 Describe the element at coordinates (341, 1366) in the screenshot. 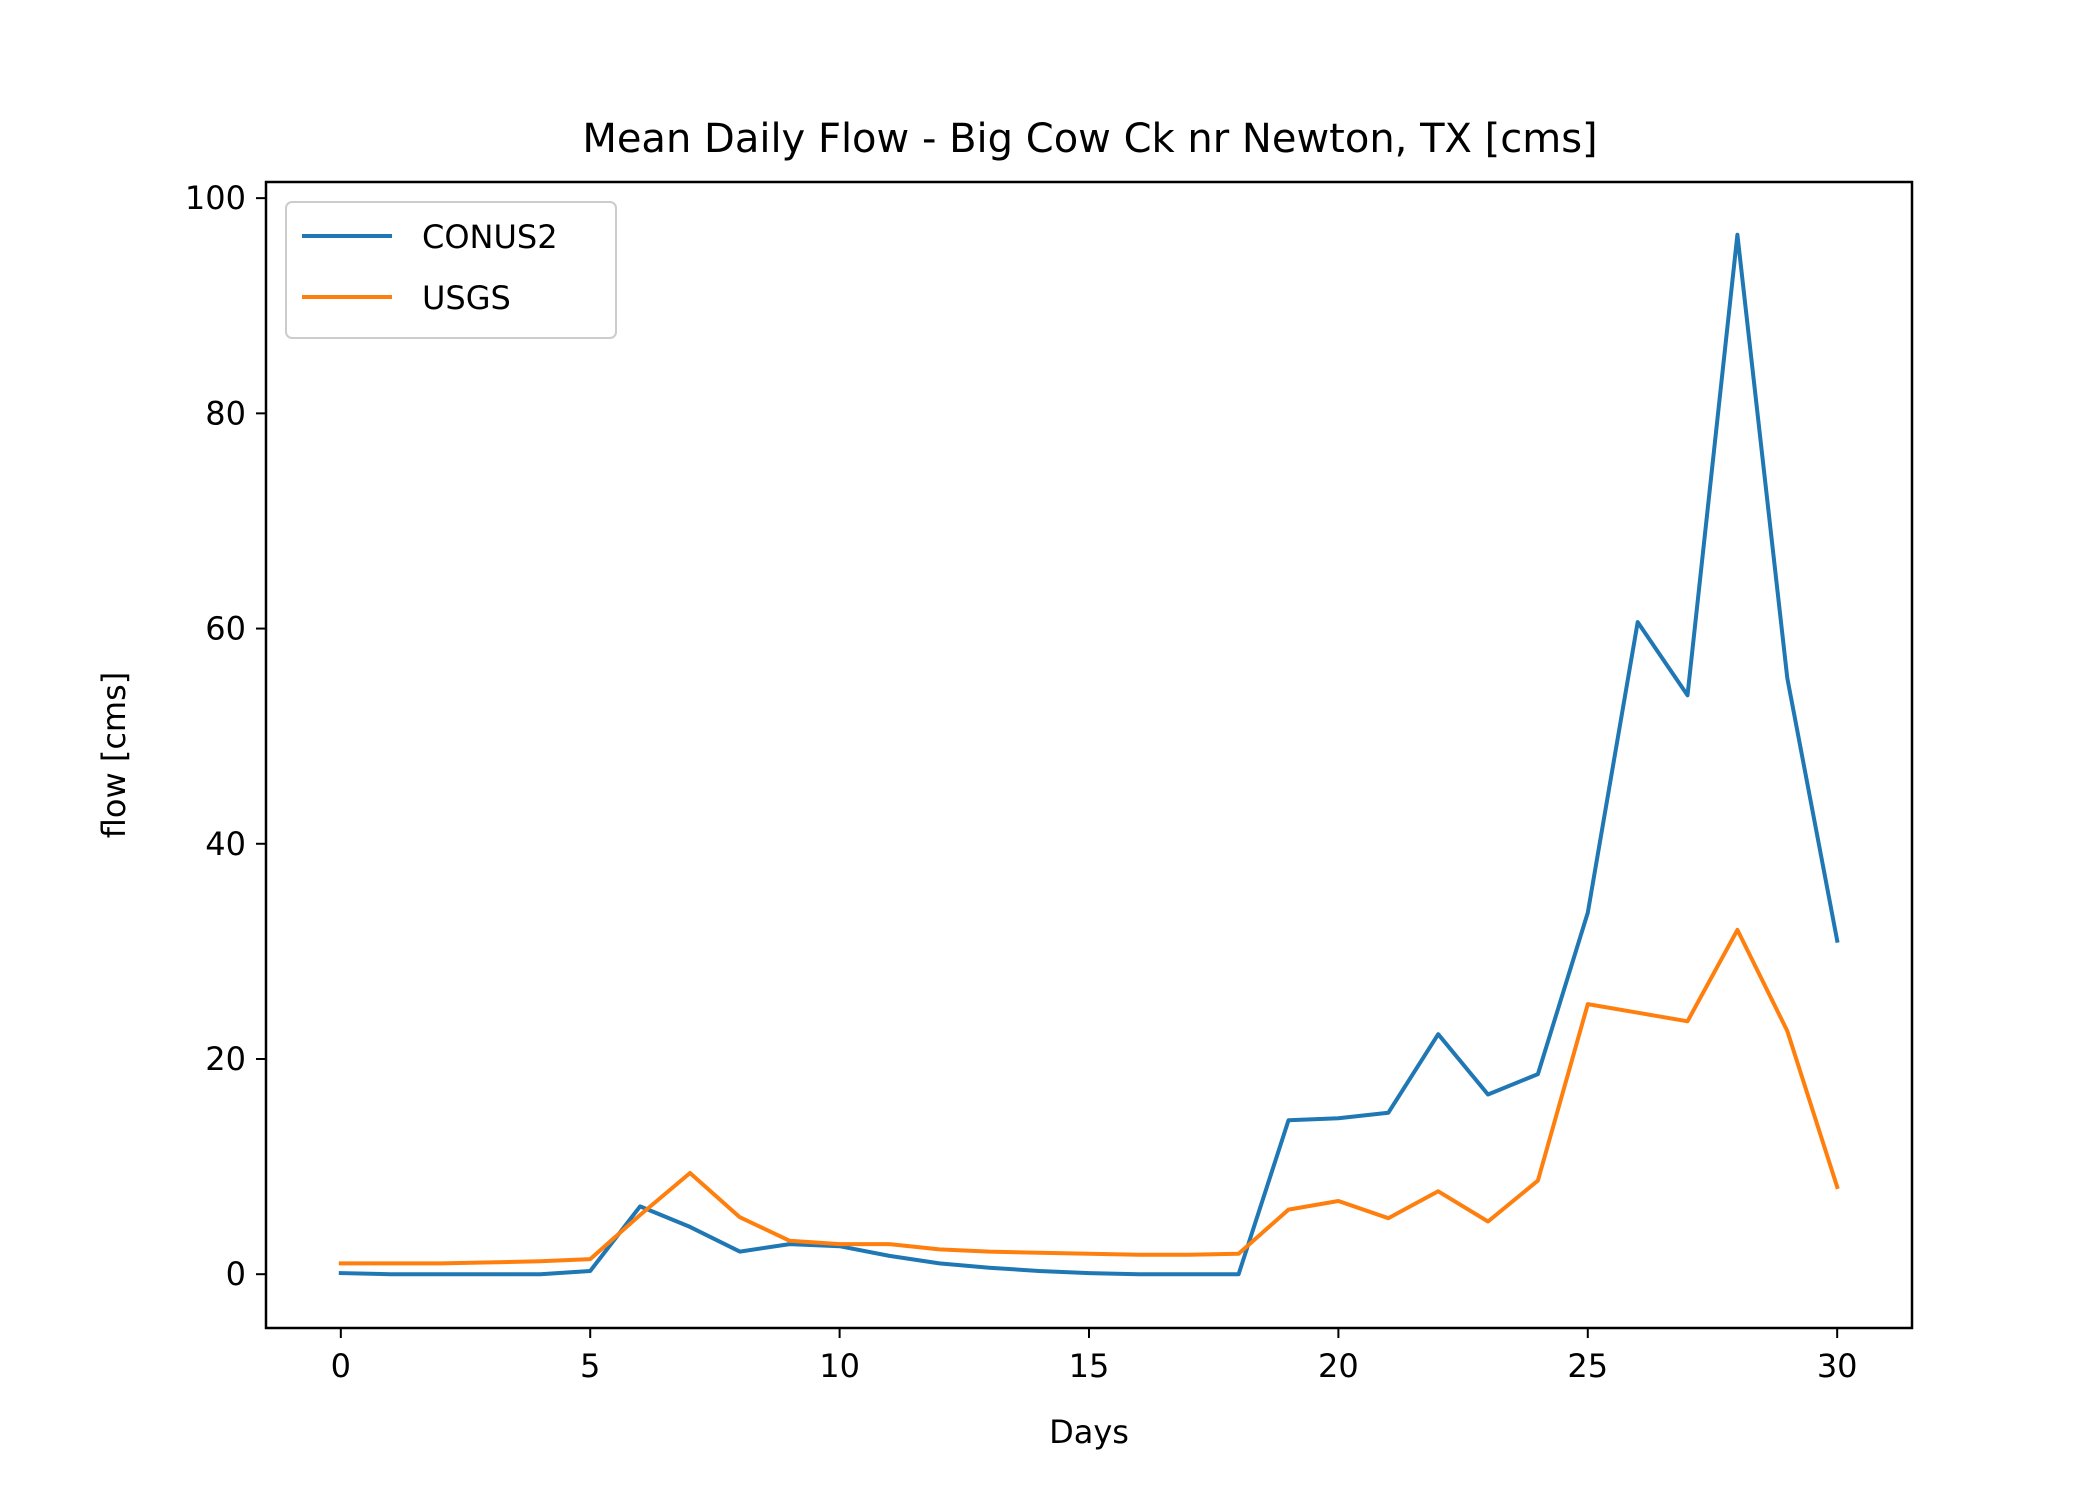

I see `x-tick-label: 0` at that location.